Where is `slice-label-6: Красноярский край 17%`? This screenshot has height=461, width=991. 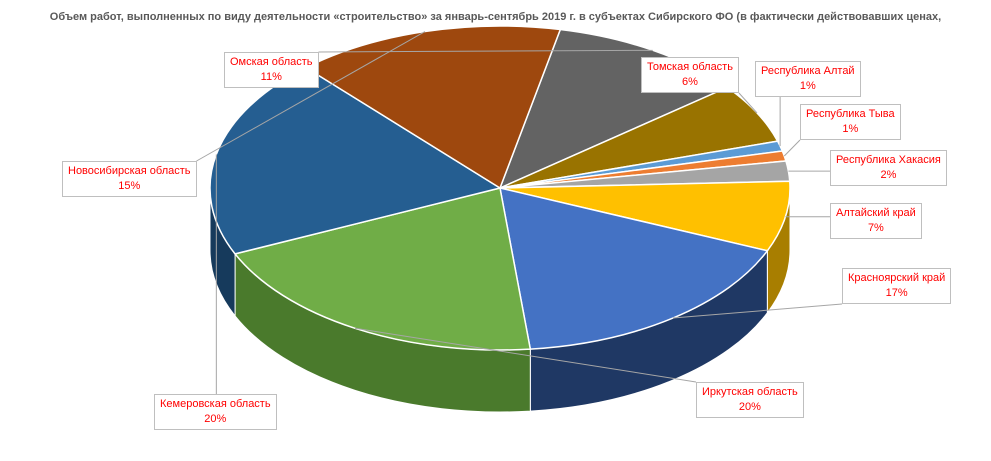 slice-label-6: Красноярский край 17% is located at coordinates (897, 286).